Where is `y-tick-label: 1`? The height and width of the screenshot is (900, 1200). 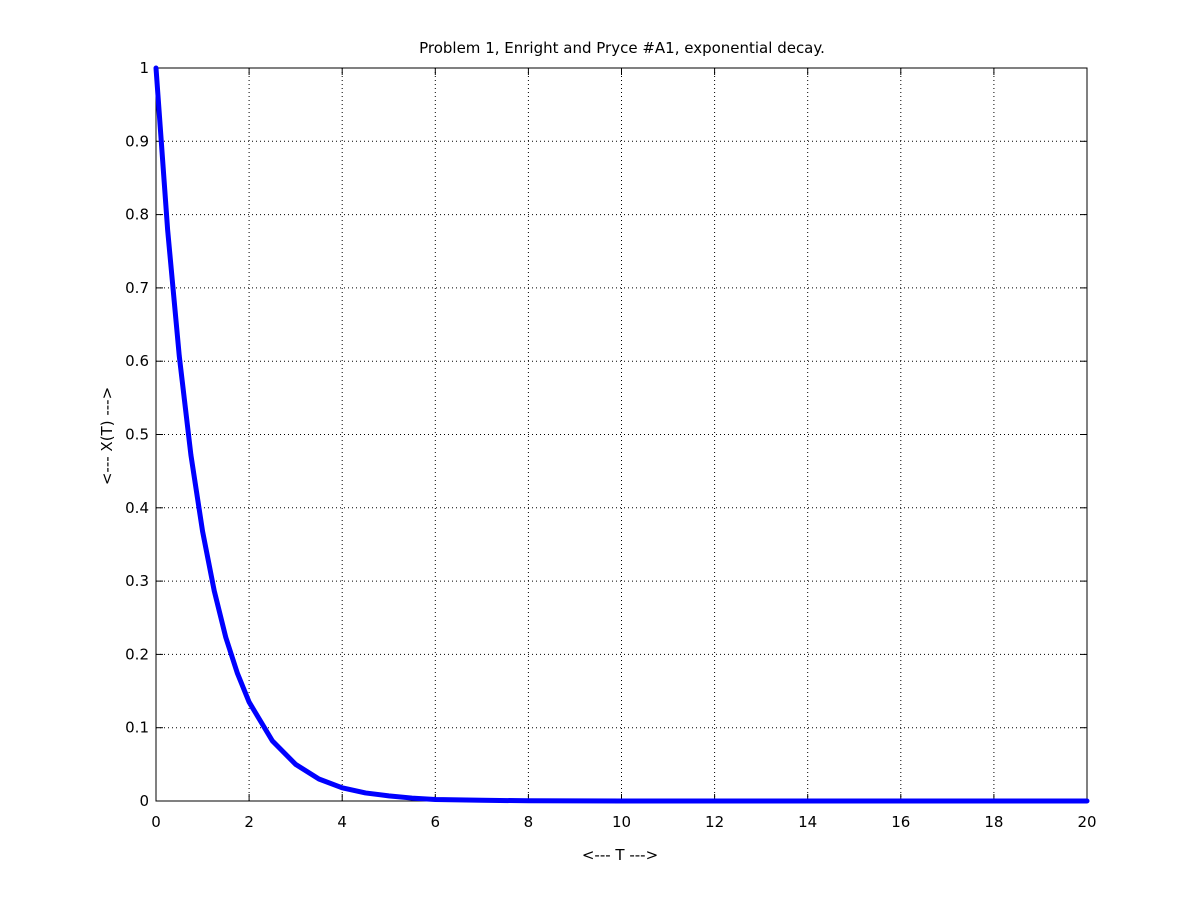 y-tick-label: 1 is located at coordinates (144, 68).